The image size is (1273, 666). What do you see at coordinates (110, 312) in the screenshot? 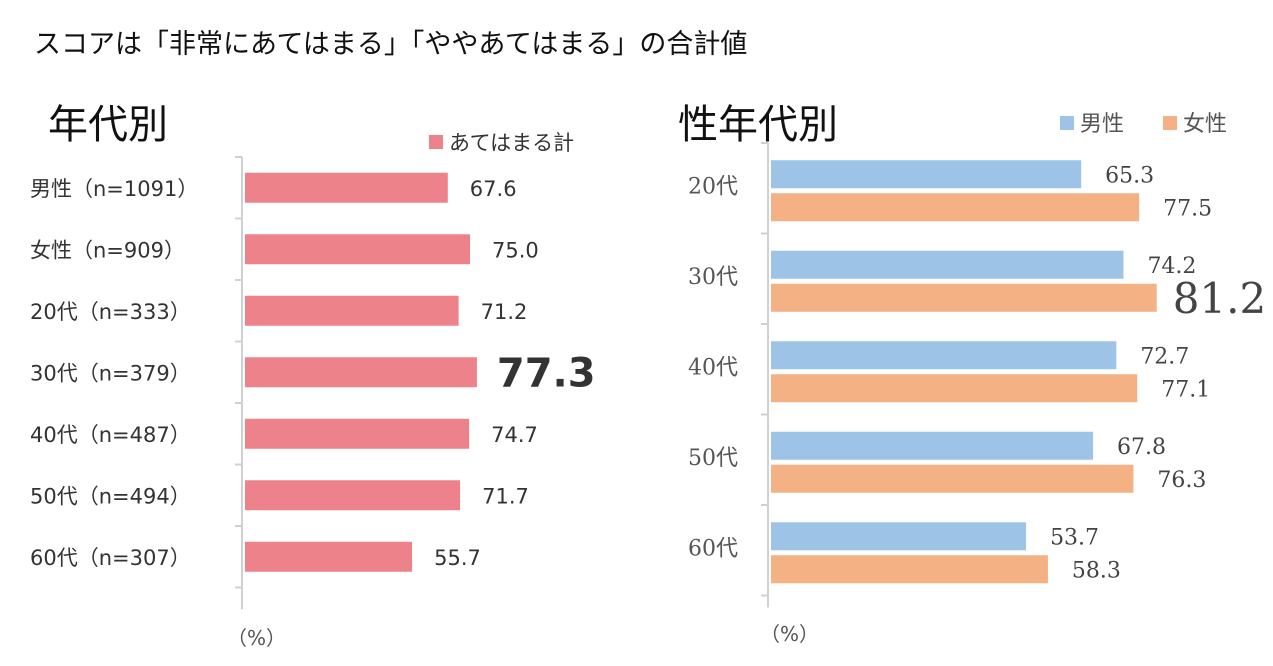
I see `category-label: 20代（n=333）` at bounding box center [110, 312].